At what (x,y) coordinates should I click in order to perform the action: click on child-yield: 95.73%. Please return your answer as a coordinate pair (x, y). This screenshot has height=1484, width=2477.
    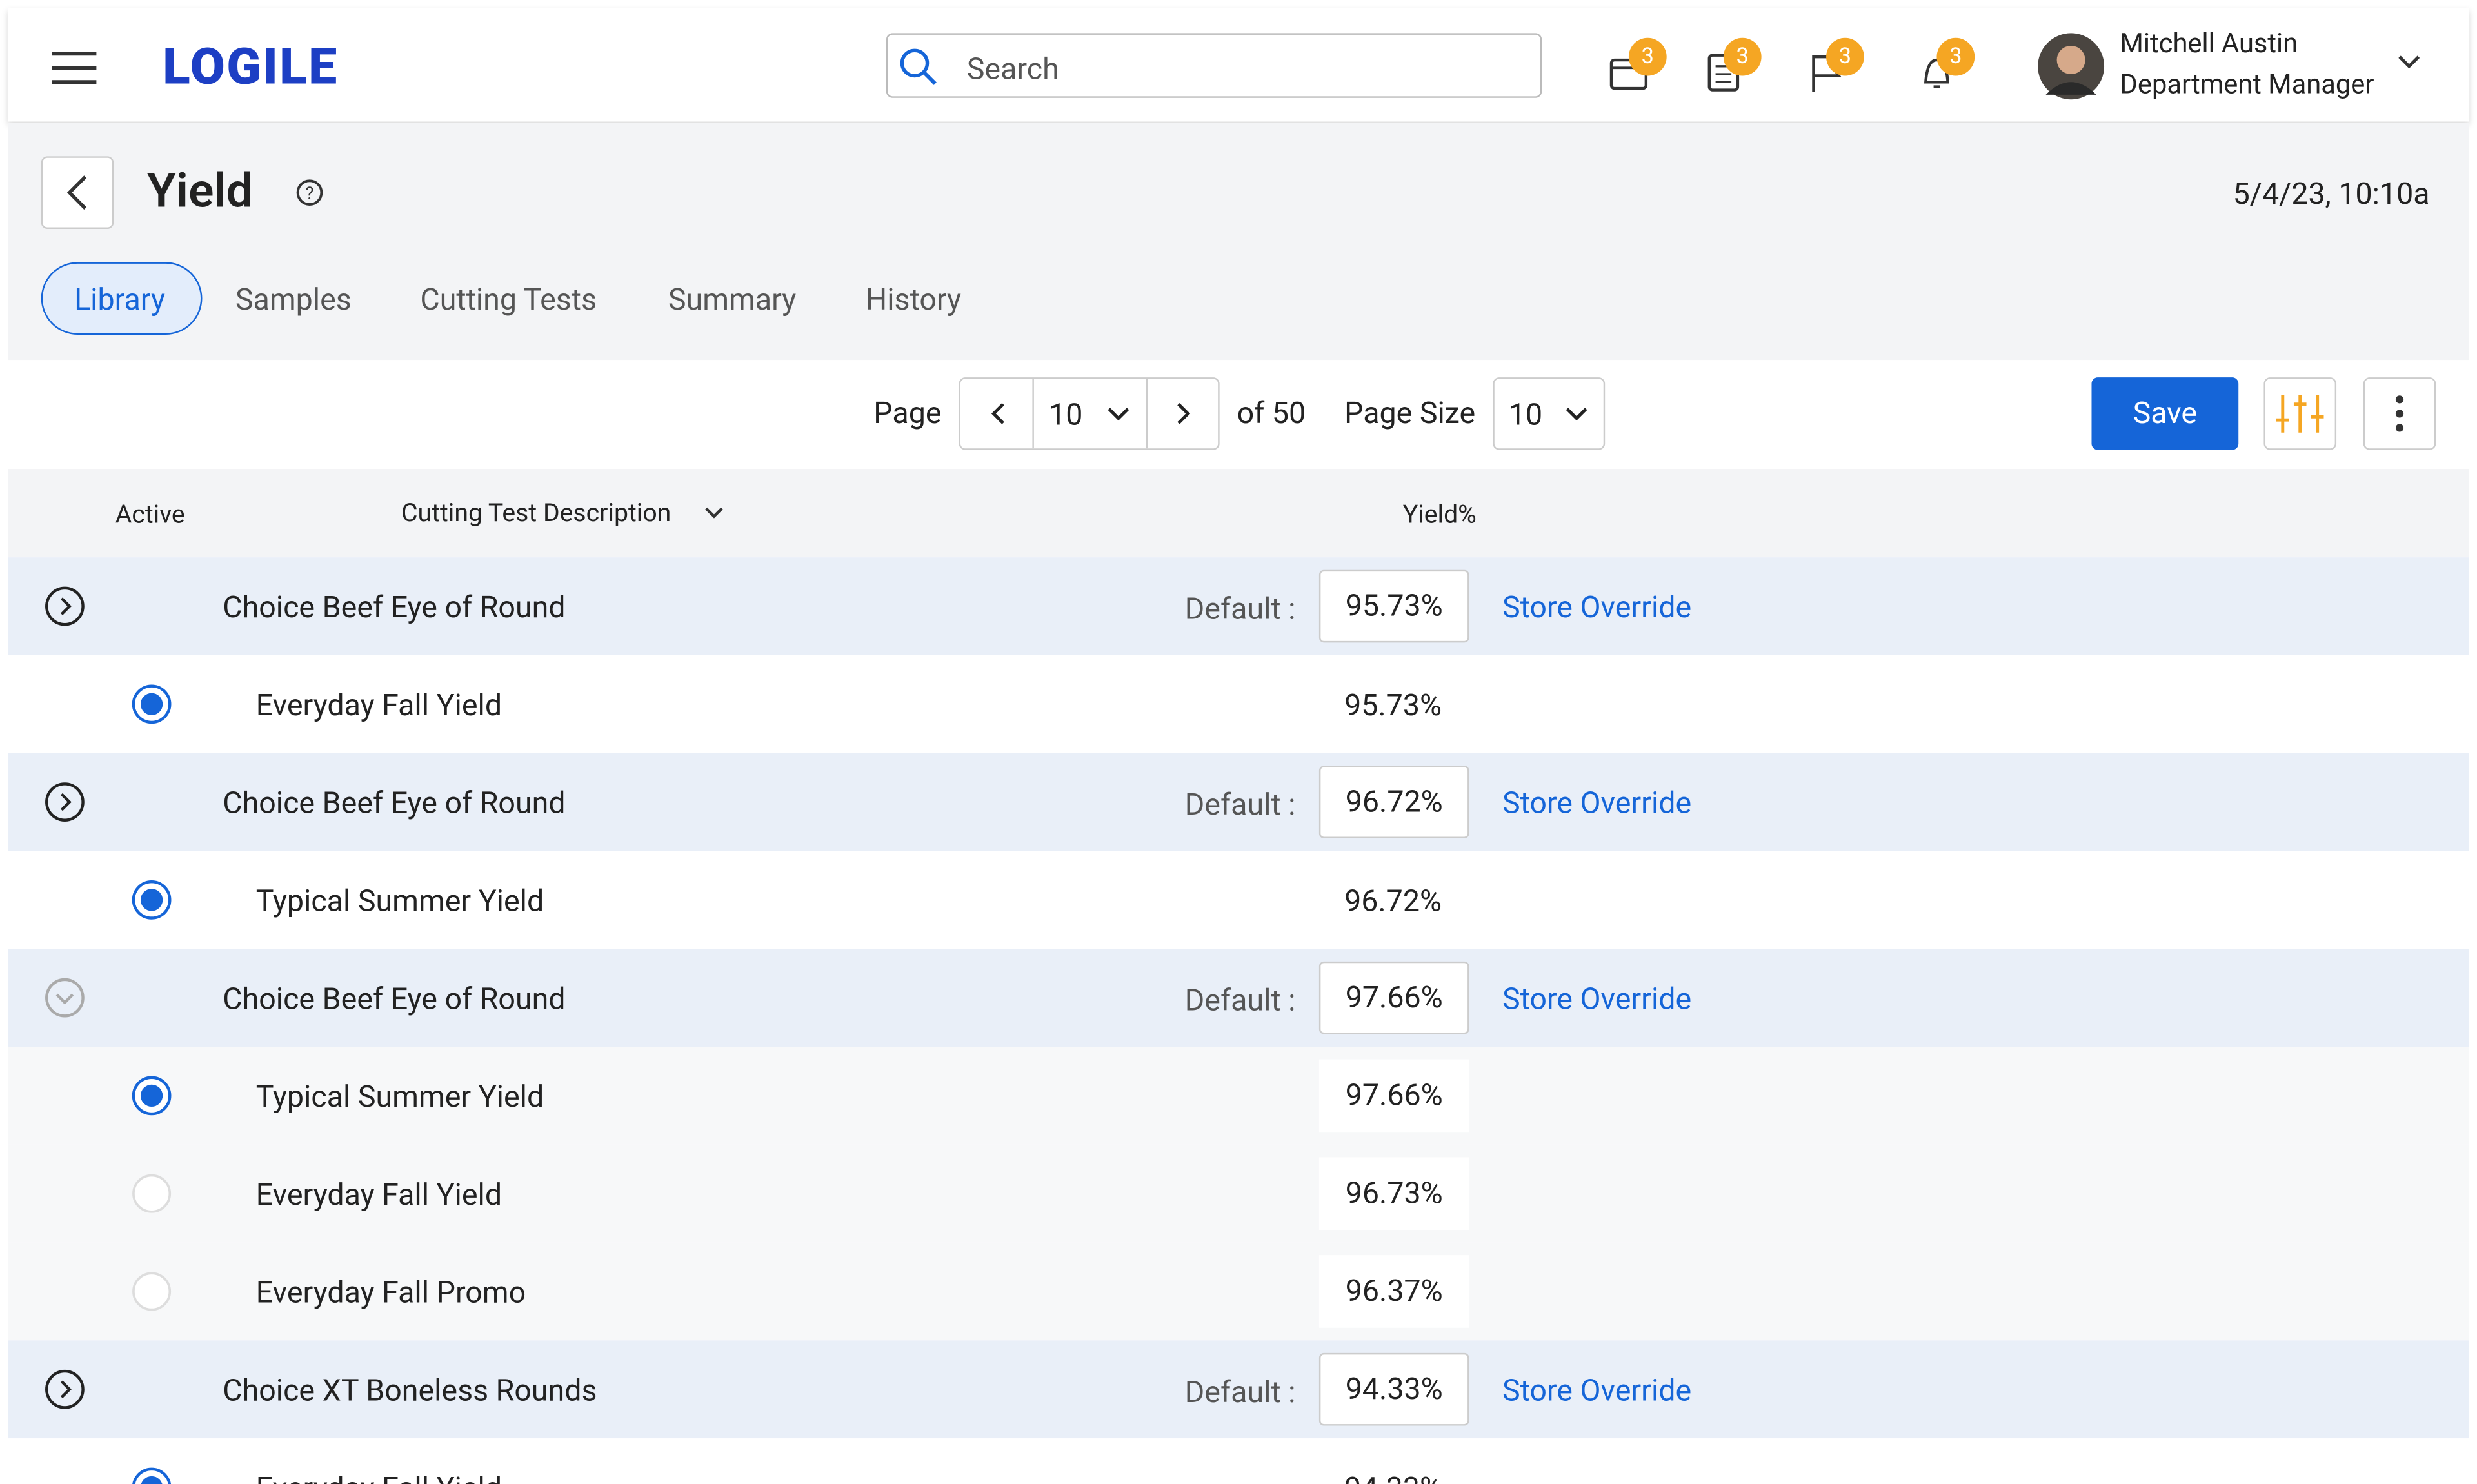
    Looking at the image, I should click on (1393, 705).